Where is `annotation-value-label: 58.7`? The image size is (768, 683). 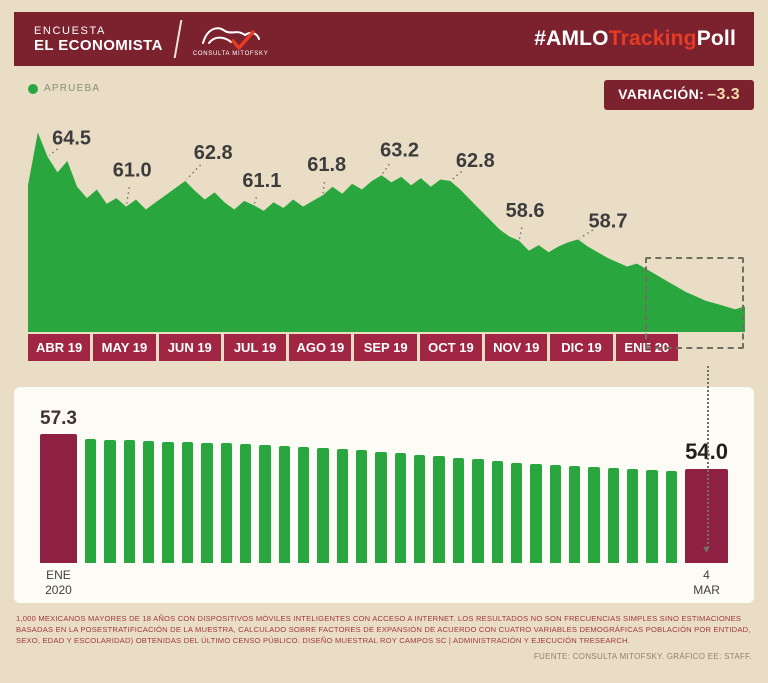
annotation-value-label: 58.7 is located at coordinates (608, 221).